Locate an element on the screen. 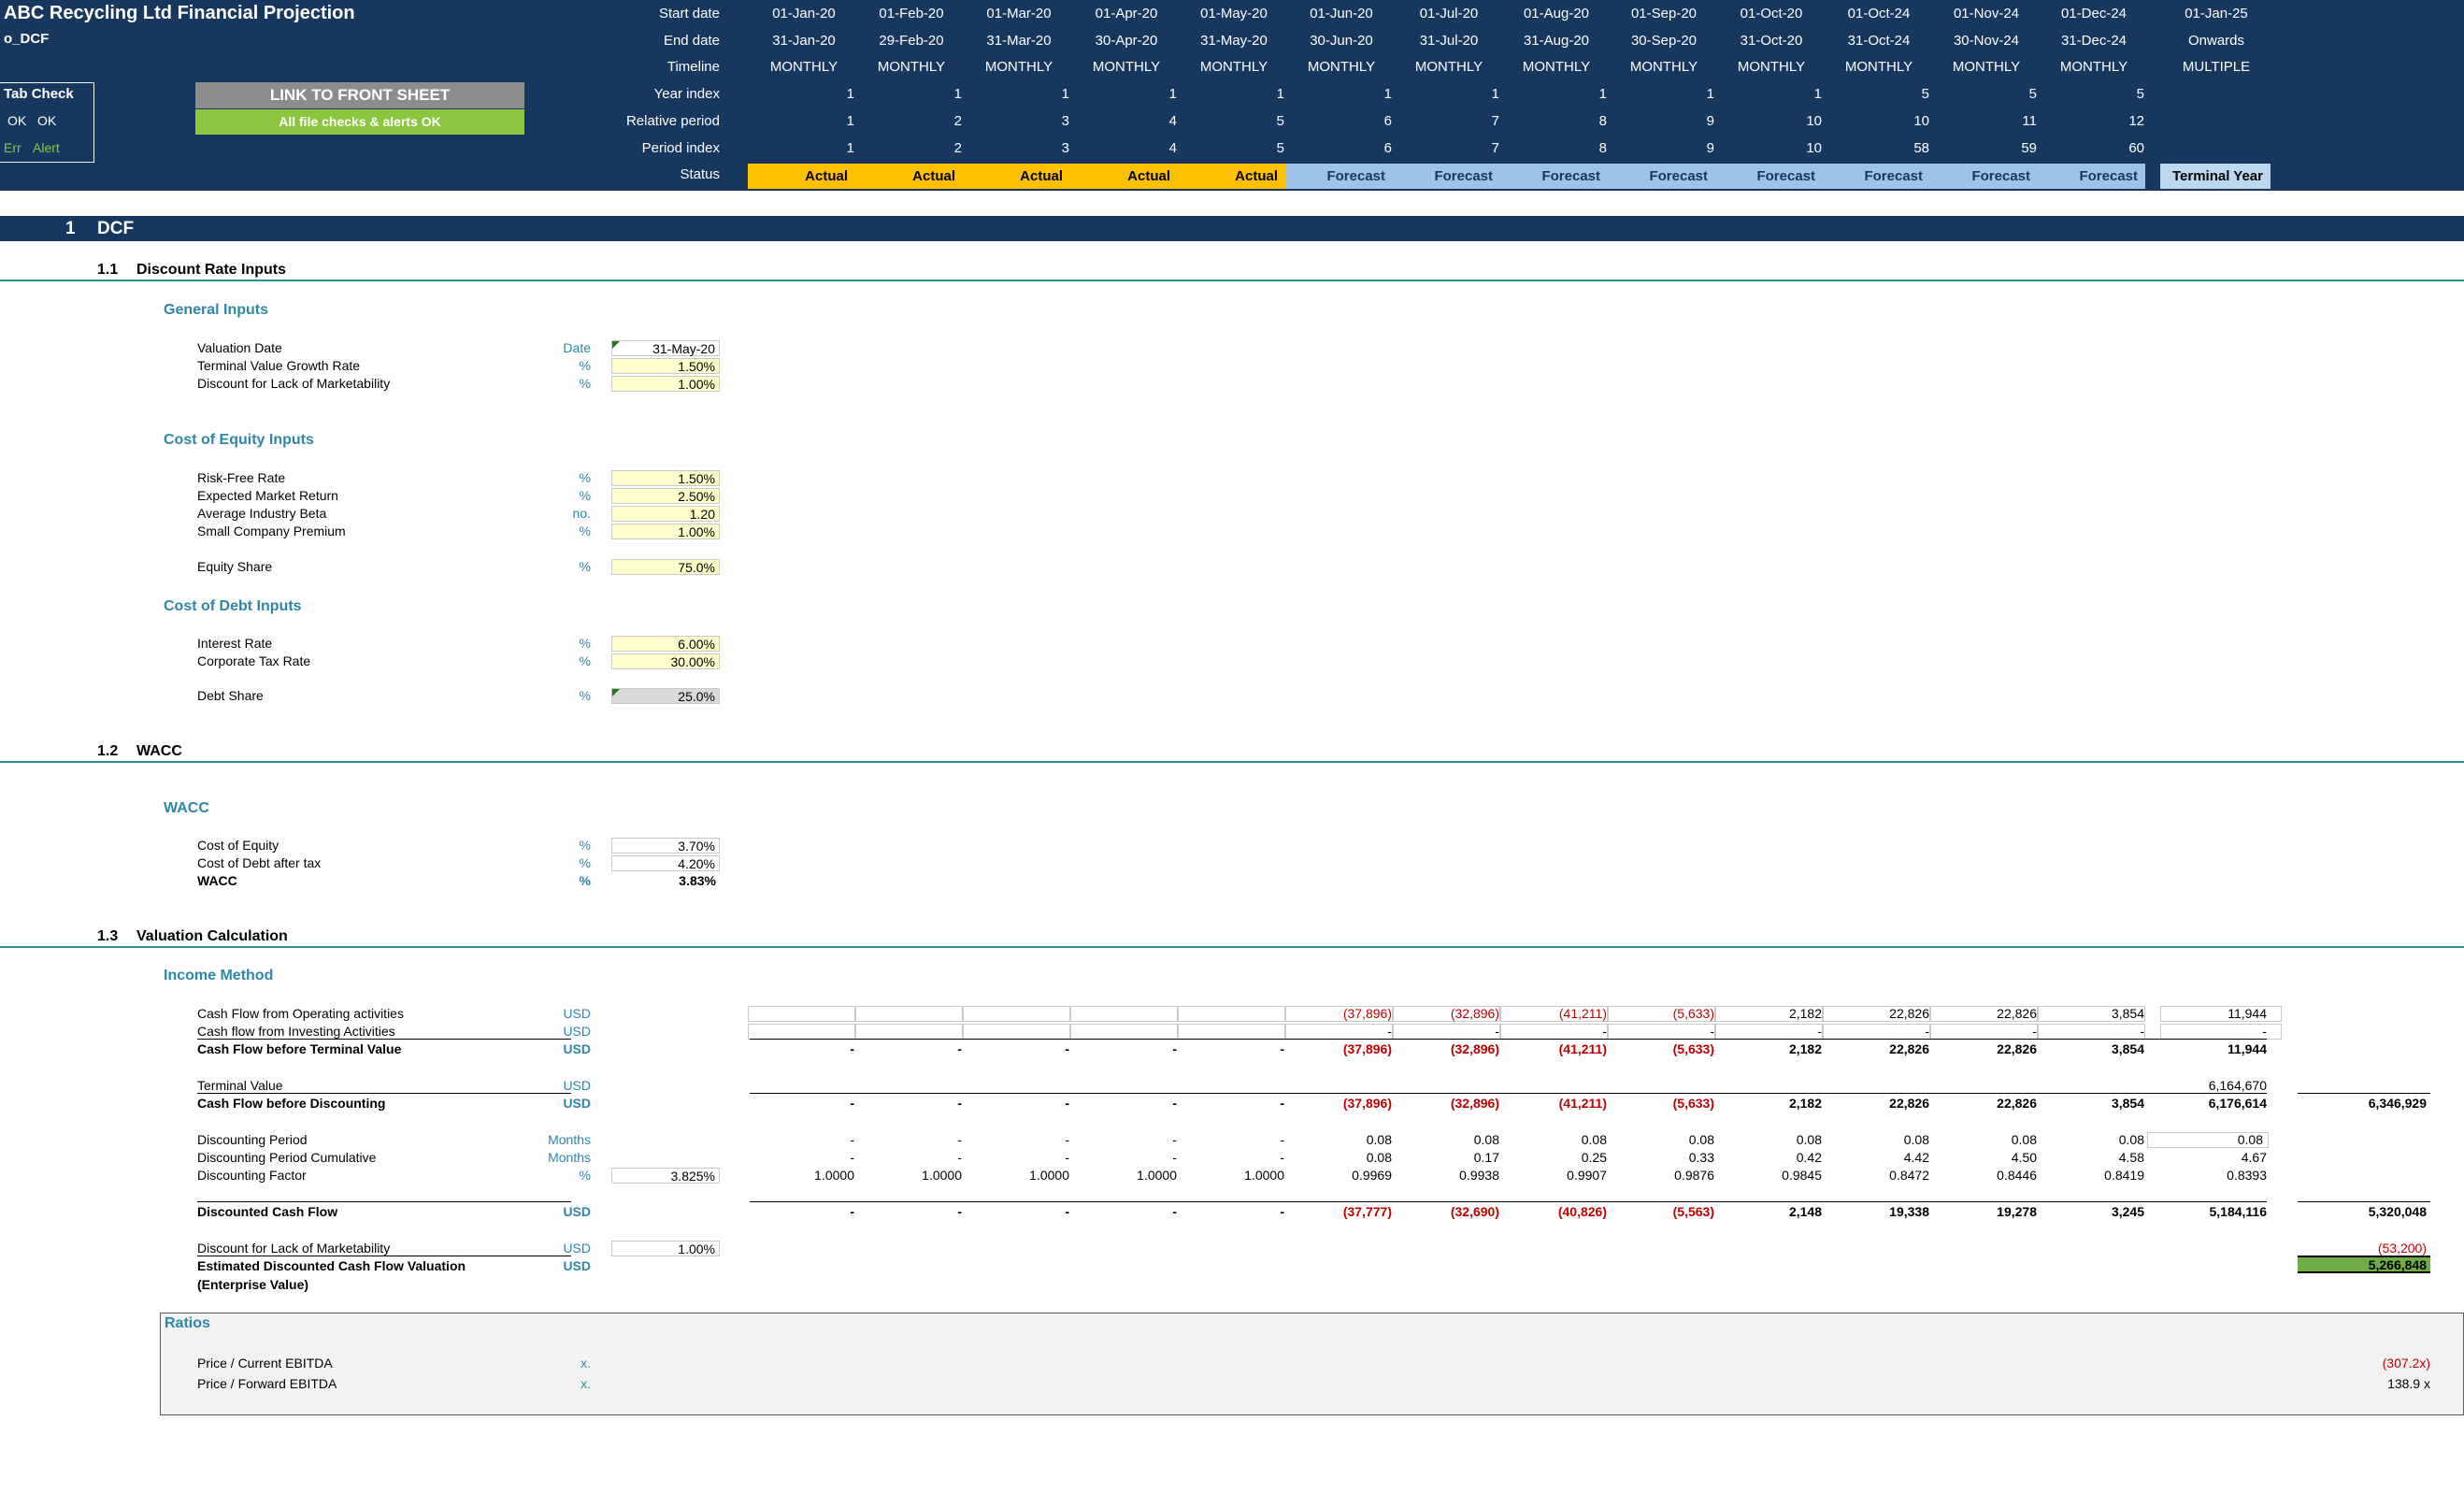  valuation-cell: (5,633) is located at coordinates (1693, 1104).